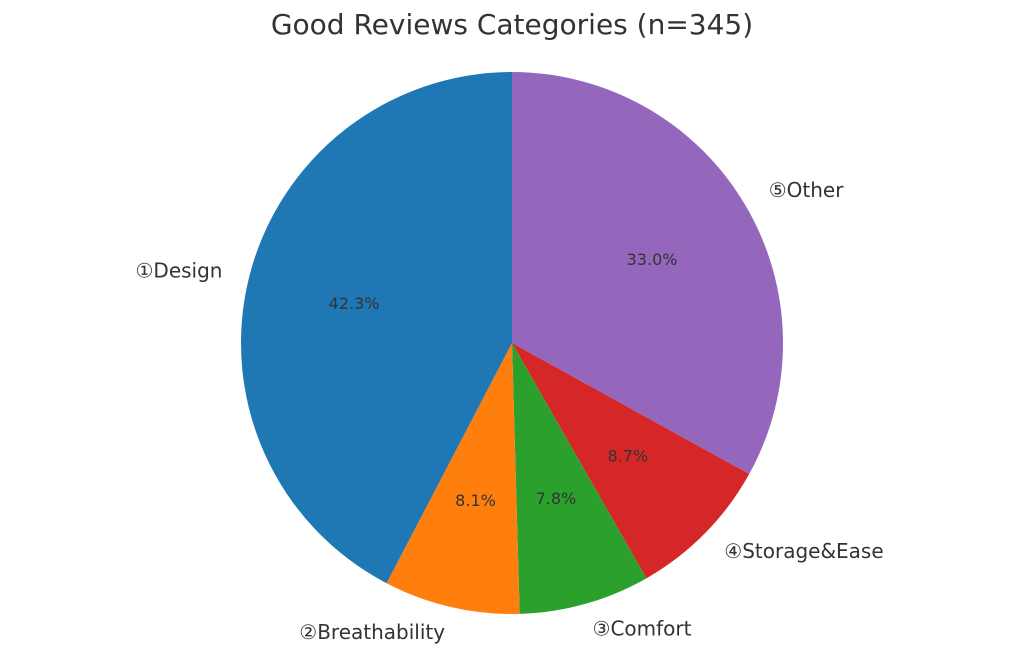 This screenshot has height=657, width=1024. I want to click on chart-title: Good Reviews Categories (n=345), so click(512, 24).